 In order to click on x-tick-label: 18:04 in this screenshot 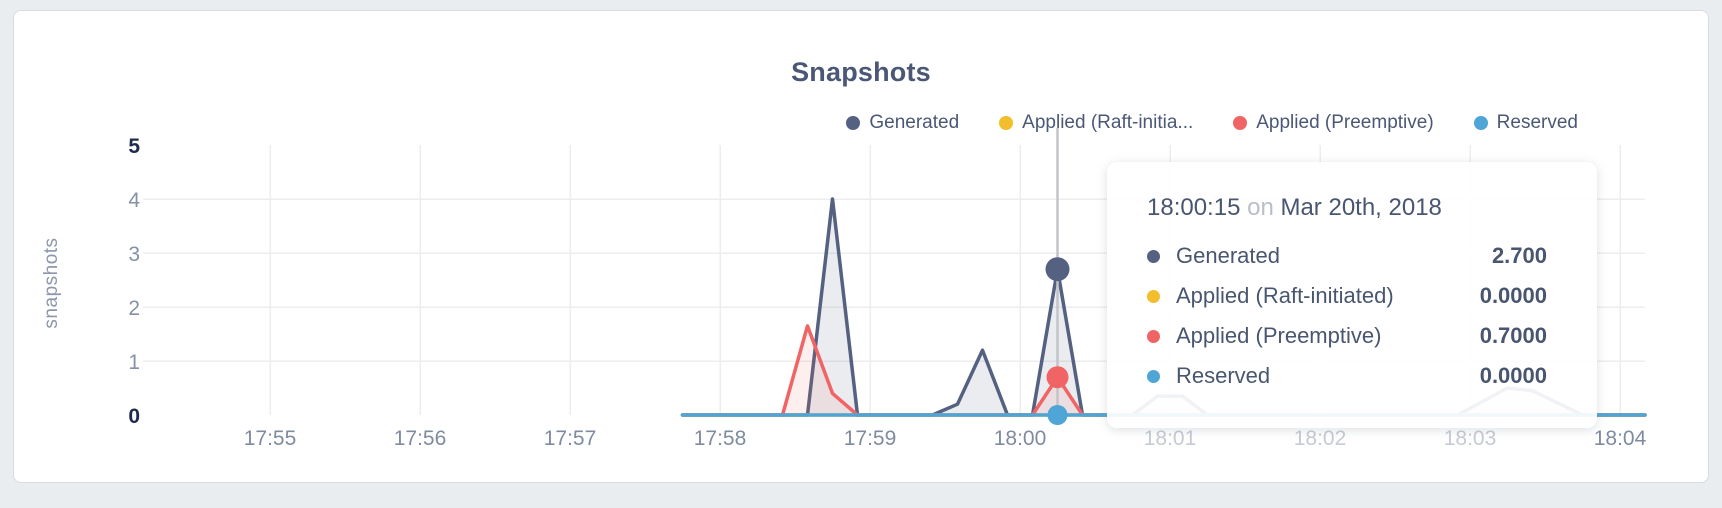, I will do `click(1620, 438)`.